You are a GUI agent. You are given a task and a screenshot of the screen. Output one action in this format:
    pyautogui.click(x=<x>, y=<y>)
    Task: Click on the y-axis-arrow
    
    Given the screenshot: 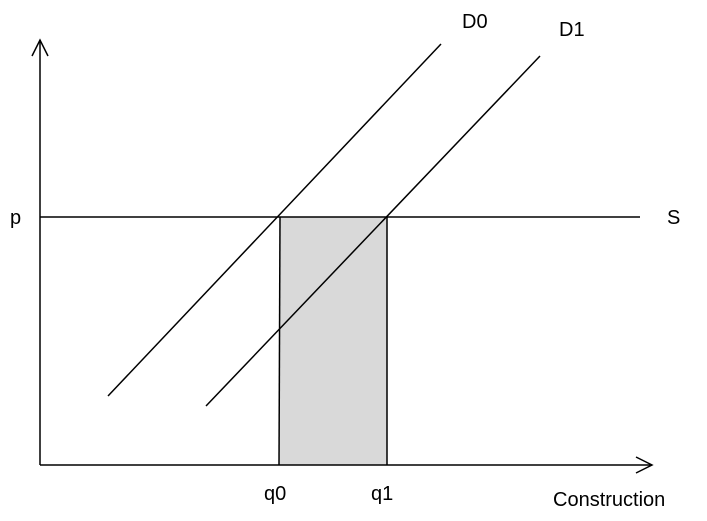 What is the action you would take?
    pyautogui.click(x=40, y=47)
    